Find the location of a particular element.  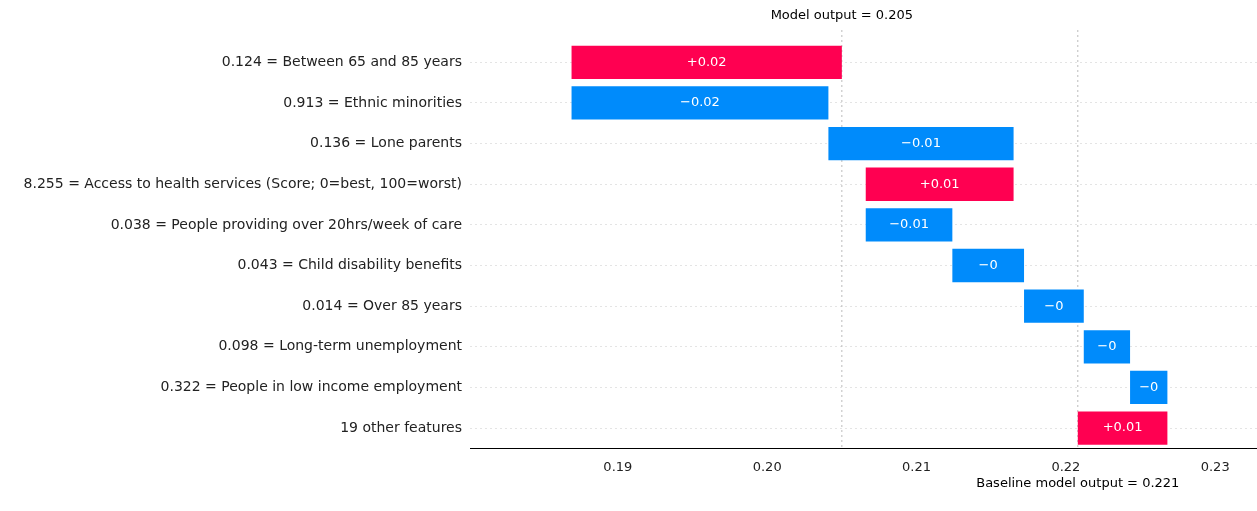

y-tick-label: 0.038 = People providing over 20hrs/week of care is located at coordinates (286, 223).